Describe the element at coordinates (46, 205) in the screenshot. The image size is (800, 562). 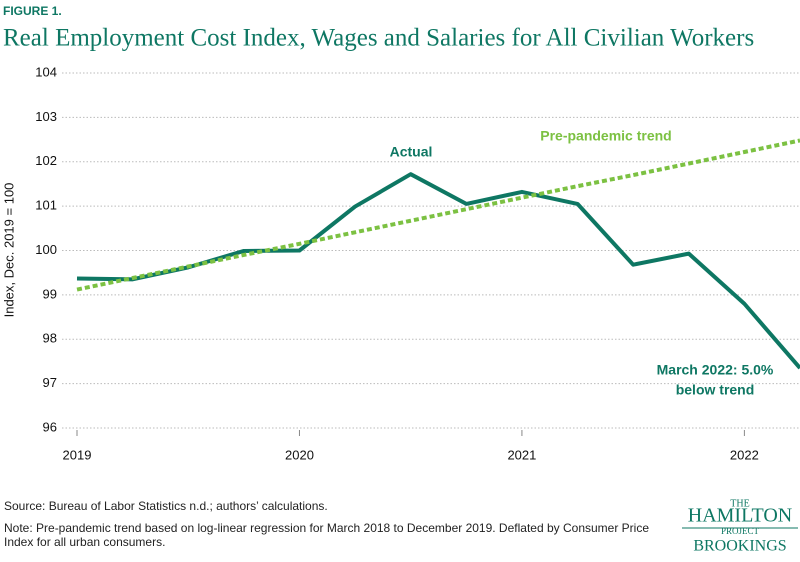
I see `y-tick-label: 101` at that location.